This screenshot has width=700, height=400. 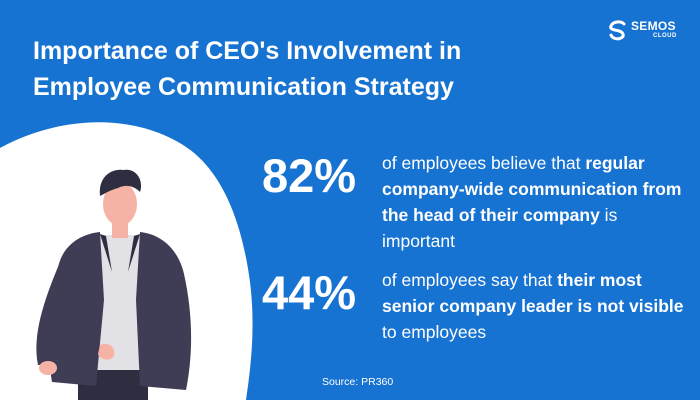 I want to click on stat-text-before: of employees say that, so click(x=470, y=280).